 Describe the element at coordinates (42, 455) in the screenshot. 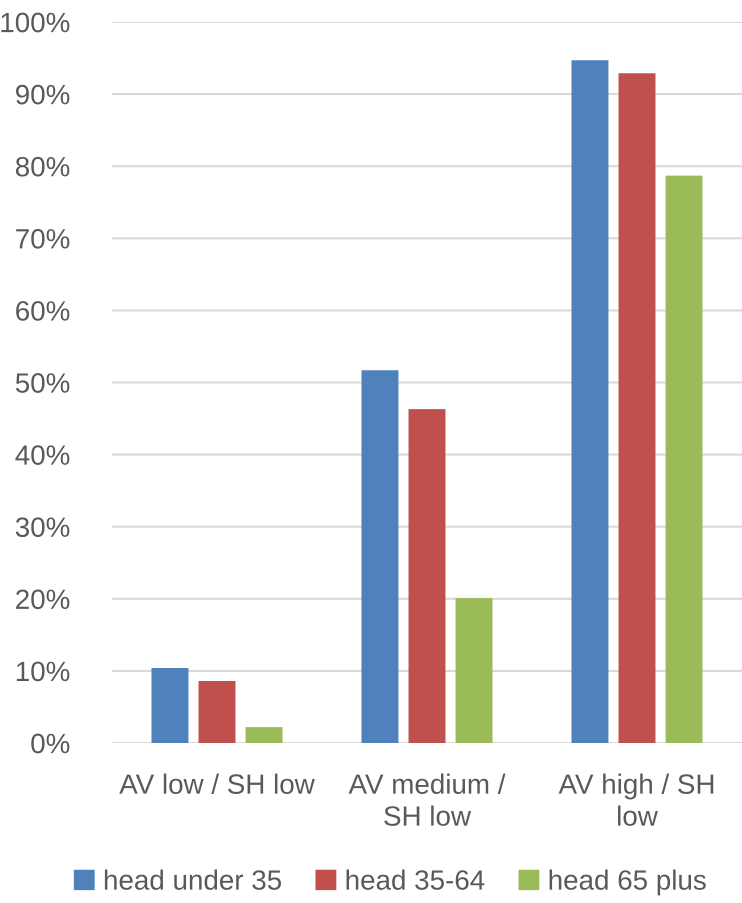

I see `y-tick-label: 40%` at that location.